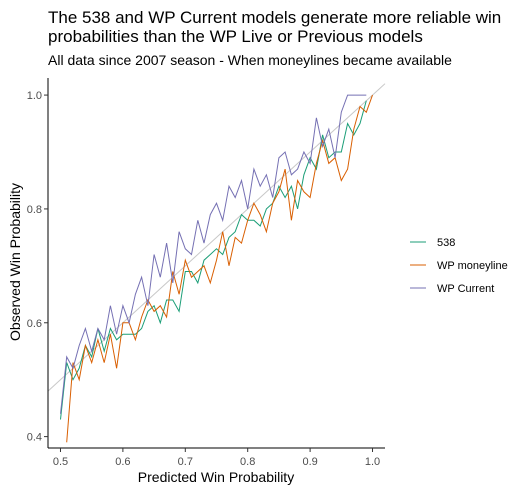  Describe the element at coordinates (372, 462) in the screenshot. I see `x-tick-label-5: 1.0` at that location.